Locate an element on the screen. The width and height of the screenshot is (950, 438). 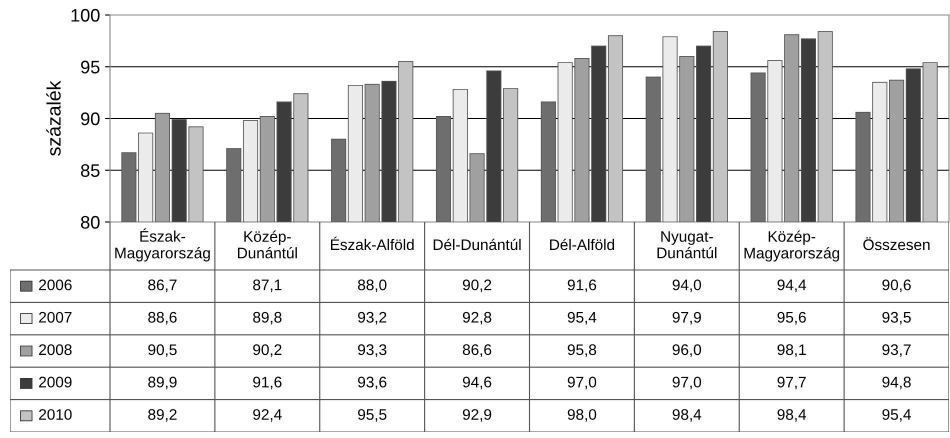
data-label: 90,6 is located at coordinates (896, 285).